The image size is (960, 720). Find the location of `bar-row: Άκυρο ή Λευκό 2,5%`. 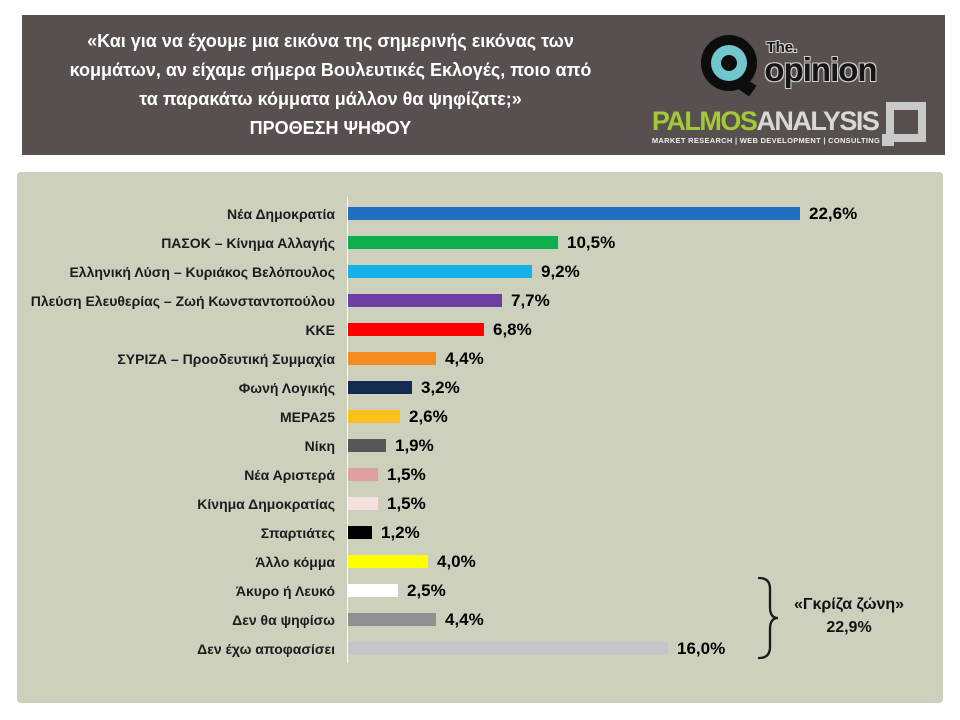

bar-row: Άκυρο ή Λευκό 2,5% is located at coordinates (480, 590).